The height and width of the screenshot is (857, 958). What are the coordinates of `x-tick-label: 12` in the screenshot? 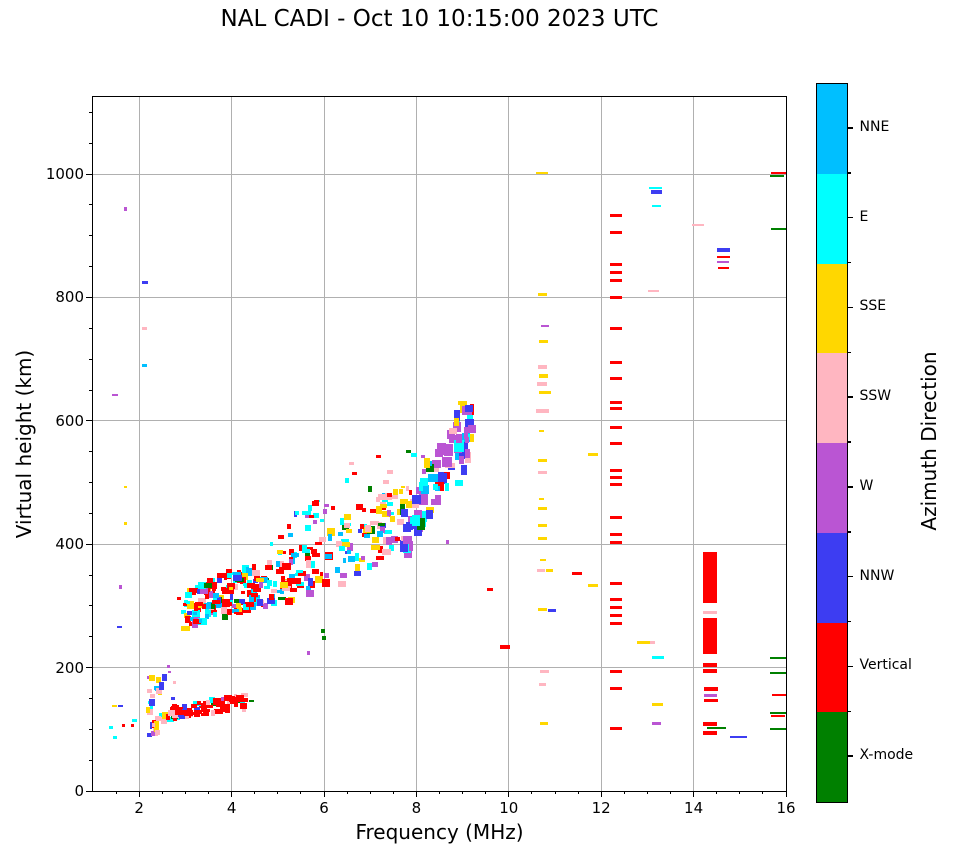 It's located at (601, 808).